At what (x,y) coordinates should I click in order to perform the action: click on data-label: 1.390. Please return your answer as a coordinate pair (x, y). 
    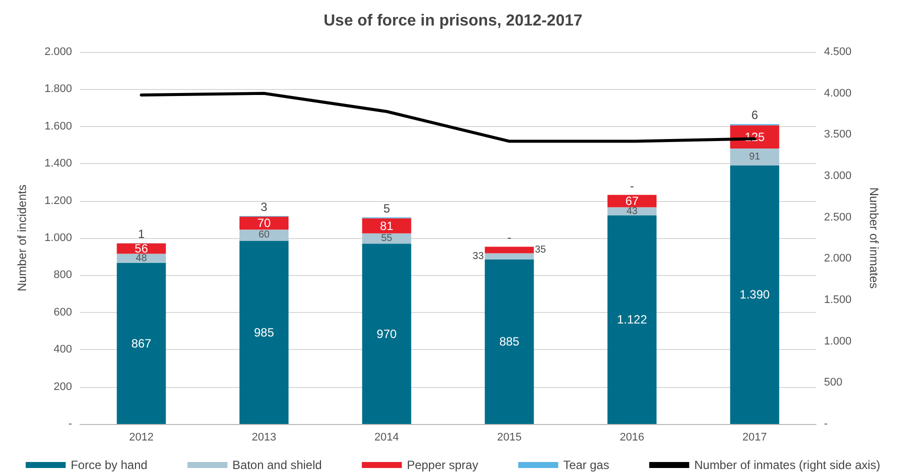
    Looking at the image, I should click on (755, 295).